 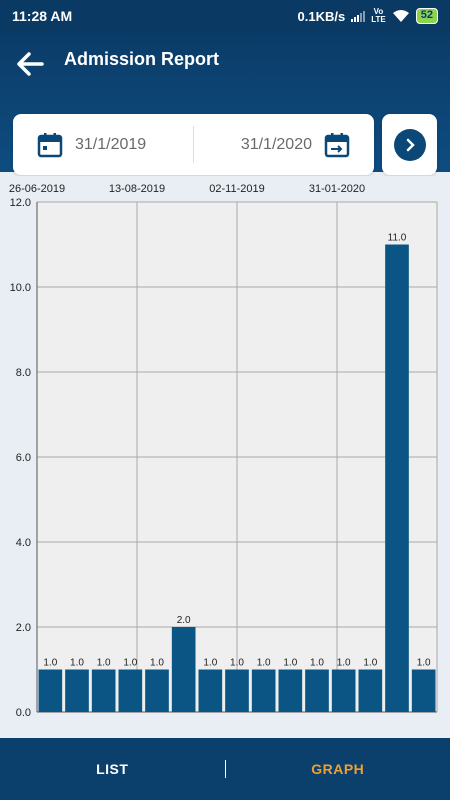 I want to click on calendar-arrow-icon, so click(x=337, y=144).